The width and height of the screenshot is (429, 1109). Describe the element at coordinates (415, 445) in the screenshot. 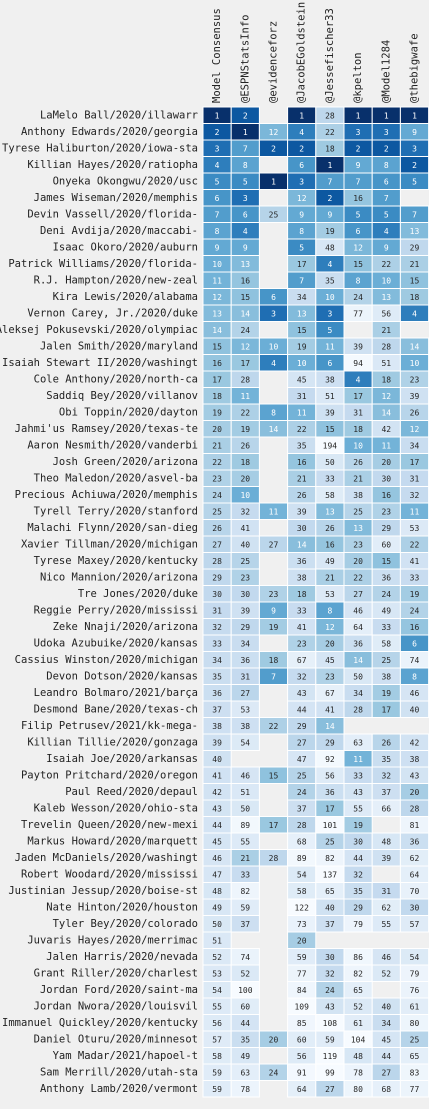

I see `cell-label: 34` at that location.